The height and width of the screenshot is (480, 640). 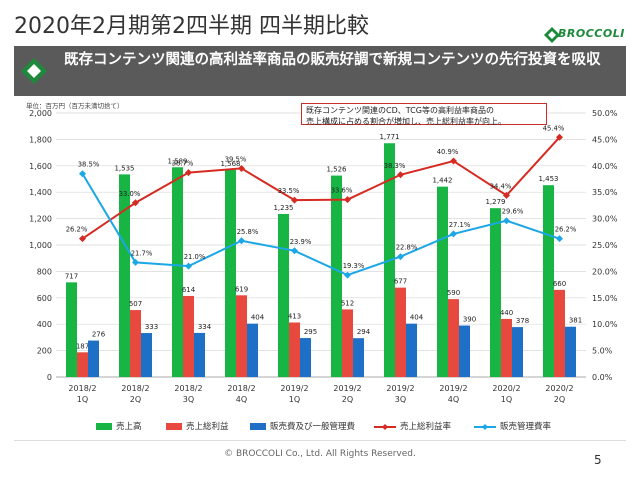 What do you see at coordinates (575, 321) in the screenshot?
I see `data-label: 381` at bounding box center [575, 321].